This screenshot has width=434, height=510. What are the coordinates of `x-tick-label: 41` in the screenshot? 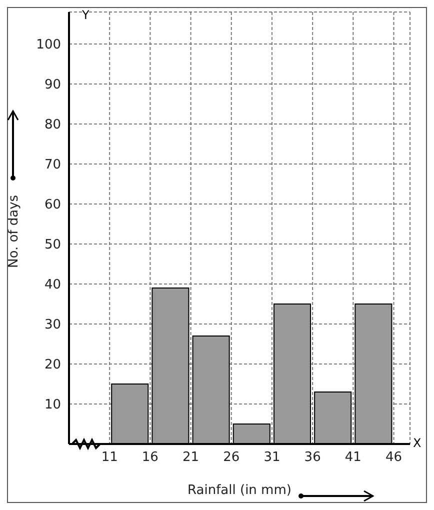 It's located at (353, 458).